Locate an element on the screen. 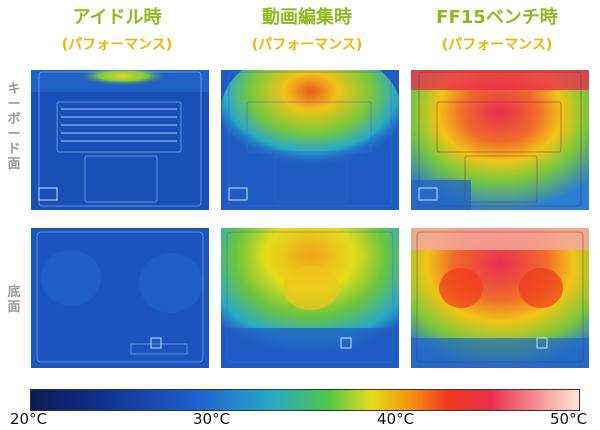  thermal-image-bottom-video-edit is located at coordinates (310, 298).